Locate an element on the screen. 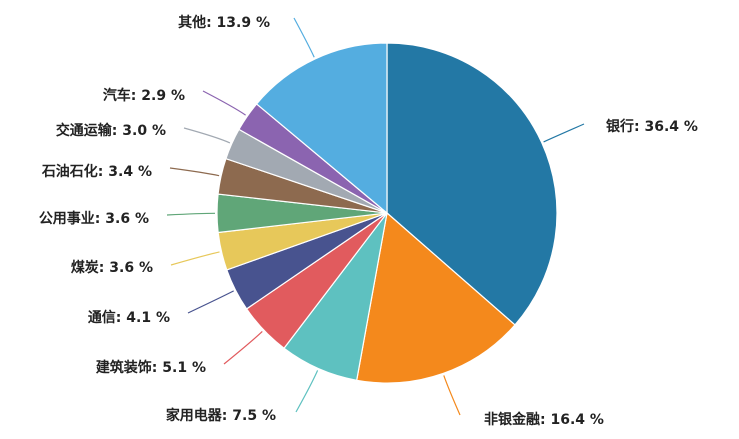  slice-label-非银金融: 非银金融: 16.4 % is located at coordinates (544, 419).